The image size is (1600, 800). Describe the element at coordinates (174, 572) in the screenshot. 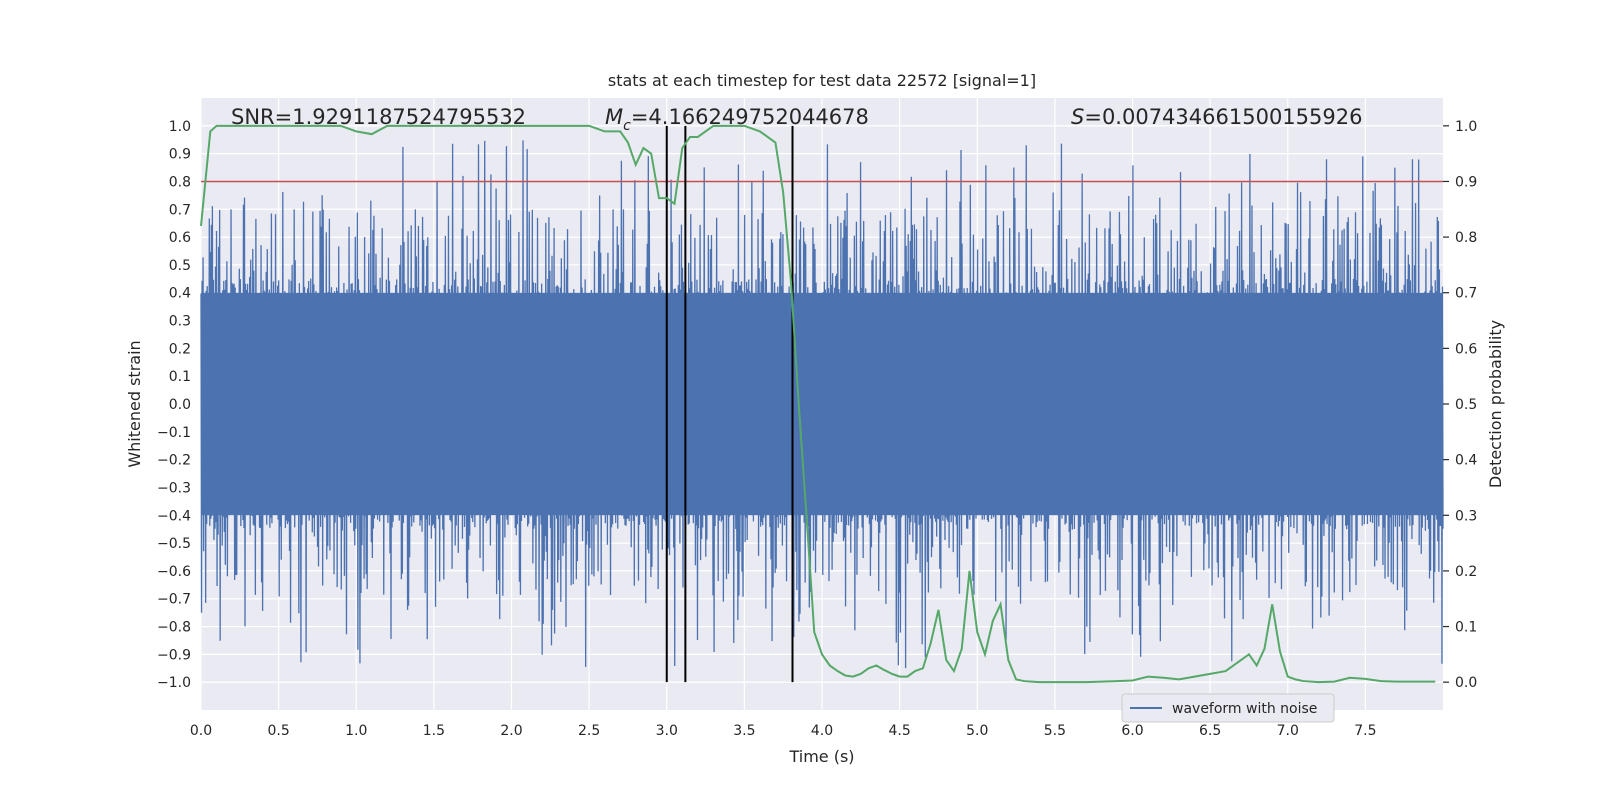

I see `y-left-tick-label: −0.6` at that location.